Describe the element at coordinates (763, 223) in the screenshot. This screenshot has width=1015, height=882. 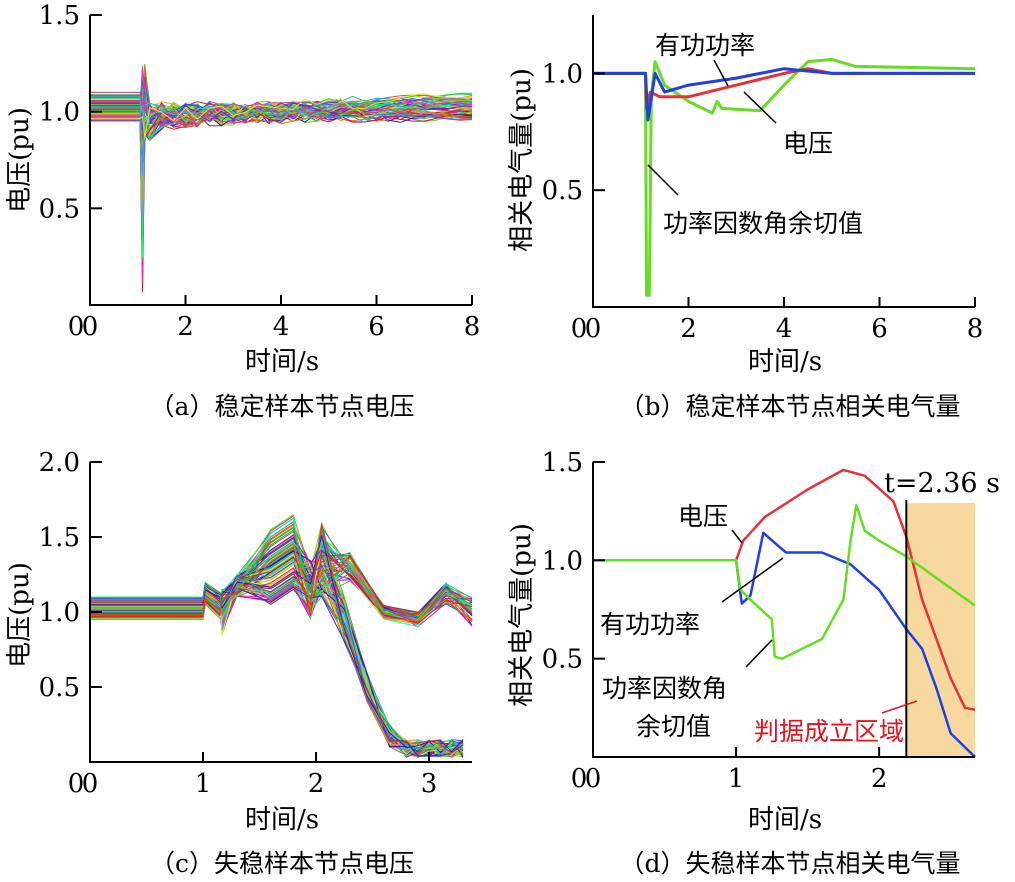
I see `b-ann-pf: 功率因数角余切值` at that location.